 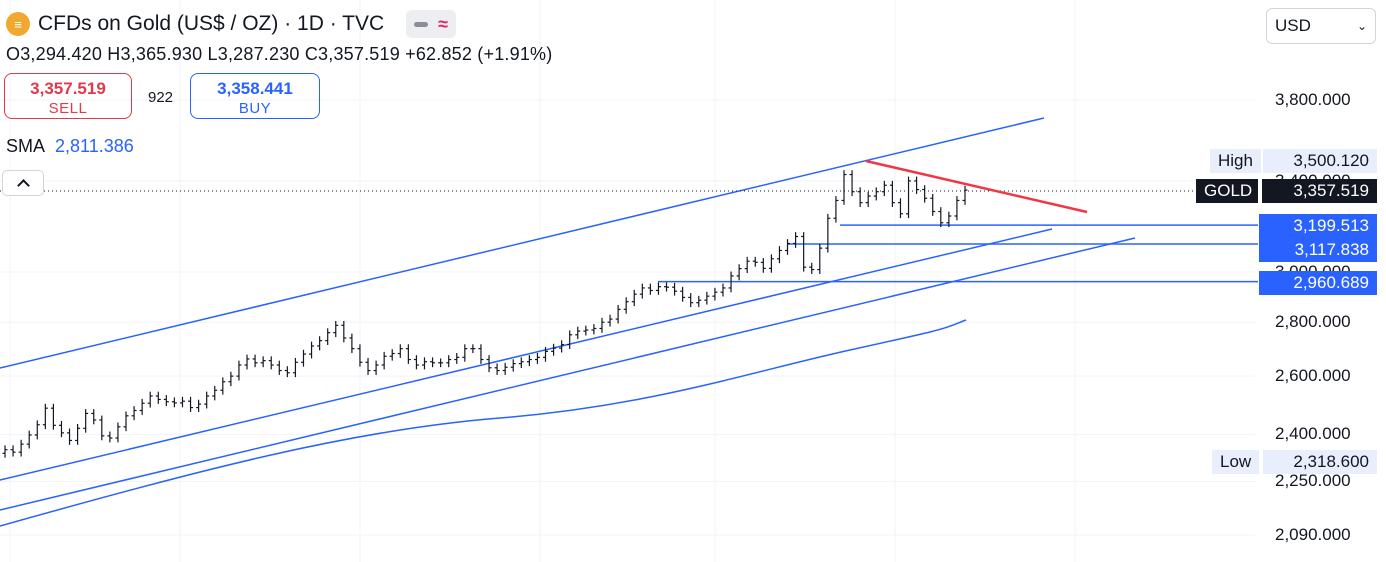 I want to click on chart-status-pill: ≈, so click(x=431, y=24).